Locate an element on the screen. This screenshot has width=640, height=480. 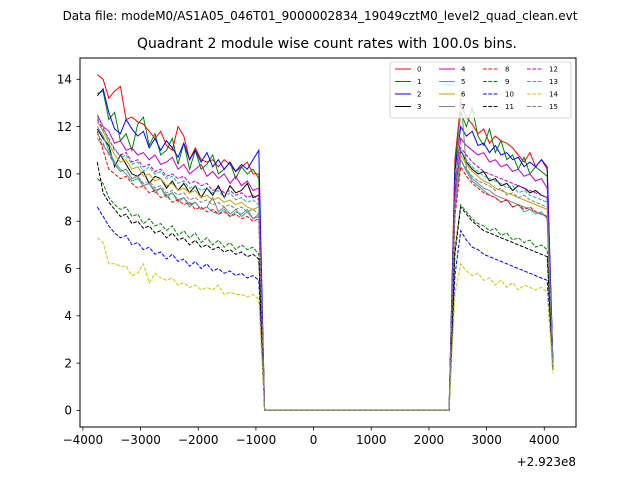
legend-label-13: 13 is located at coordinates (553, 82).